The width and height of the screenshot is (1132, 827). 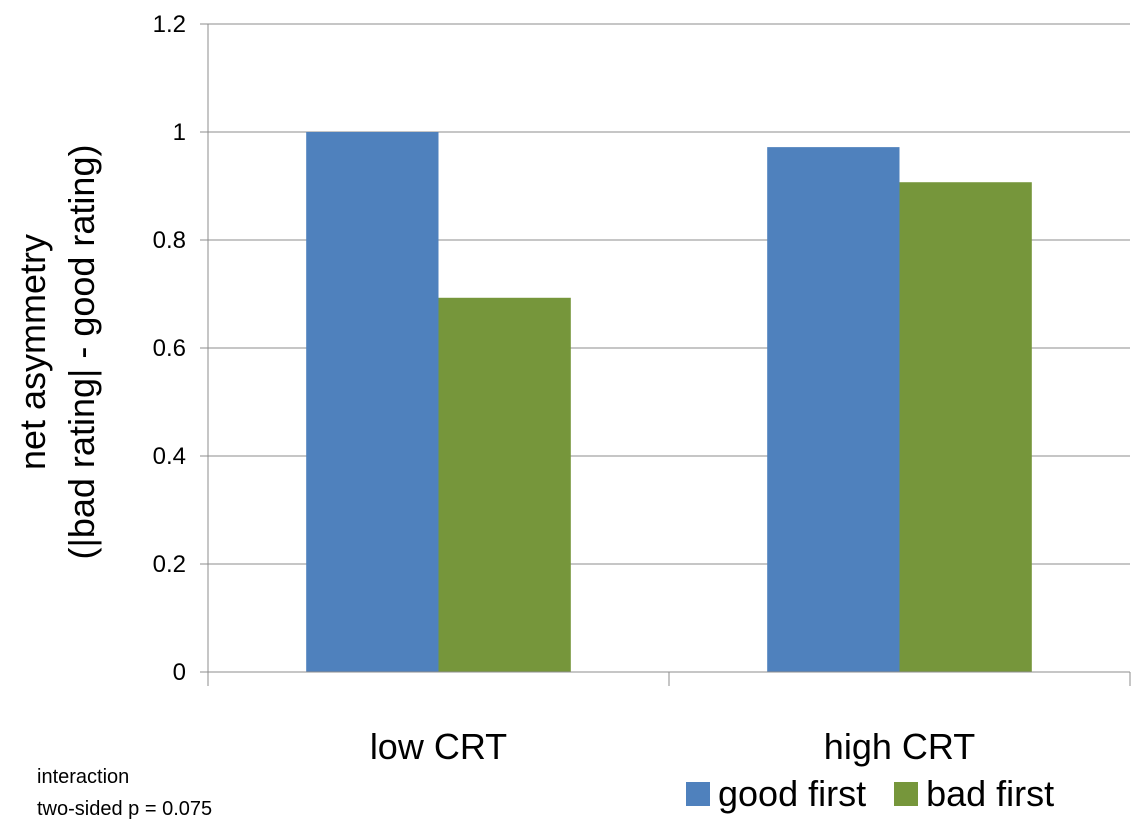 I want to click on legend-swatch-bad-first, so click(x=906, y=794).